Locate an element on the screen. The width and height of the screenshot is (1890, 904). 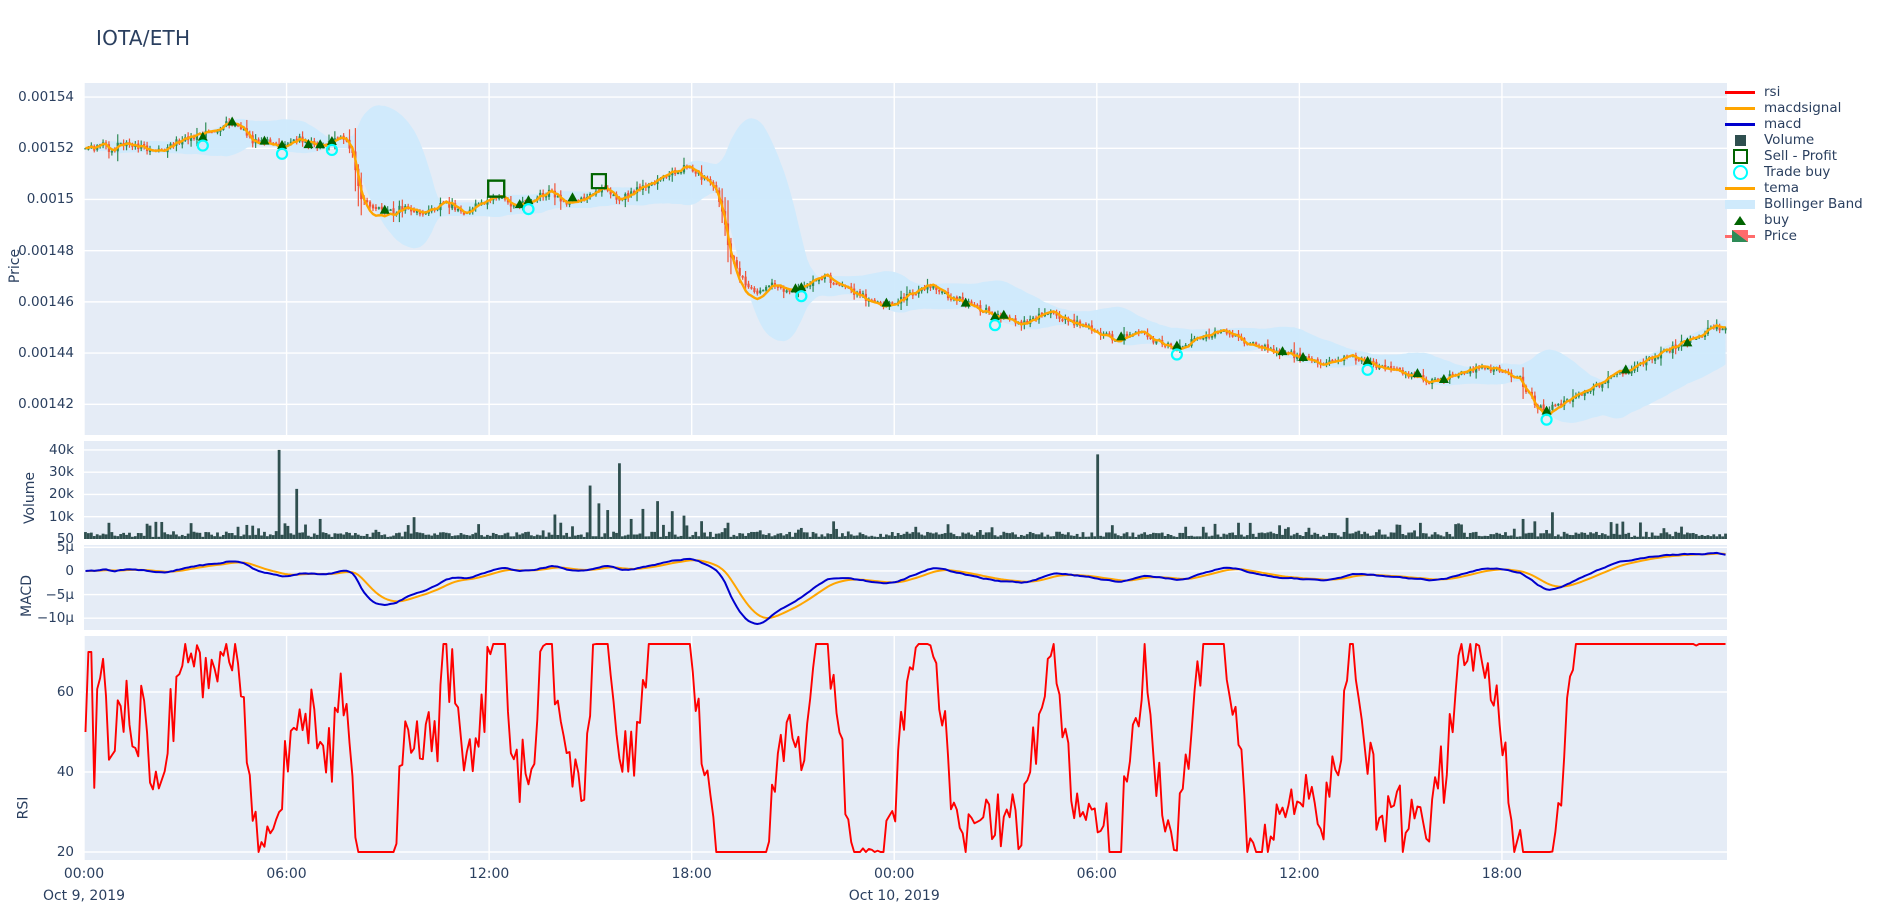
macd-y-tick-label: 5μ is located at coordinates (65, 547).